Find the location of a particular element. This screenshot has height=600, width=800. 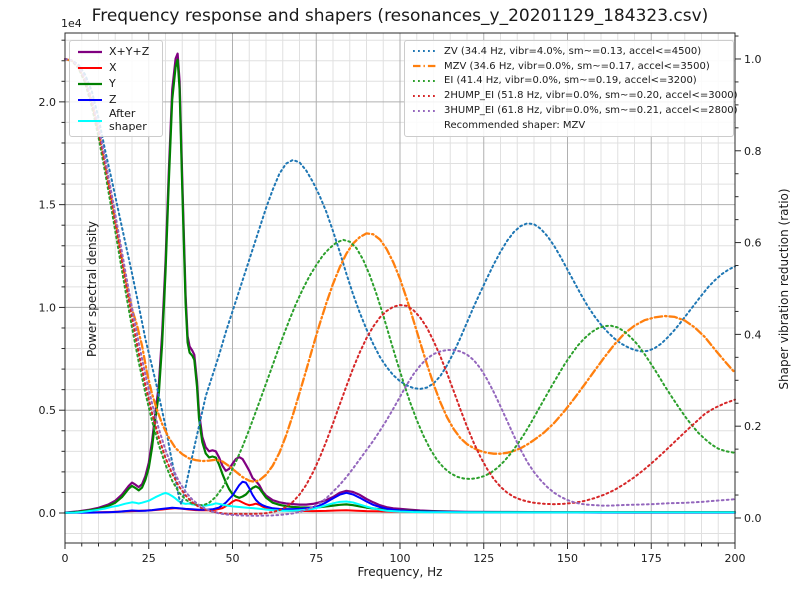

y-right-tick-label: 0.0 is located at coordinates (753, 518).